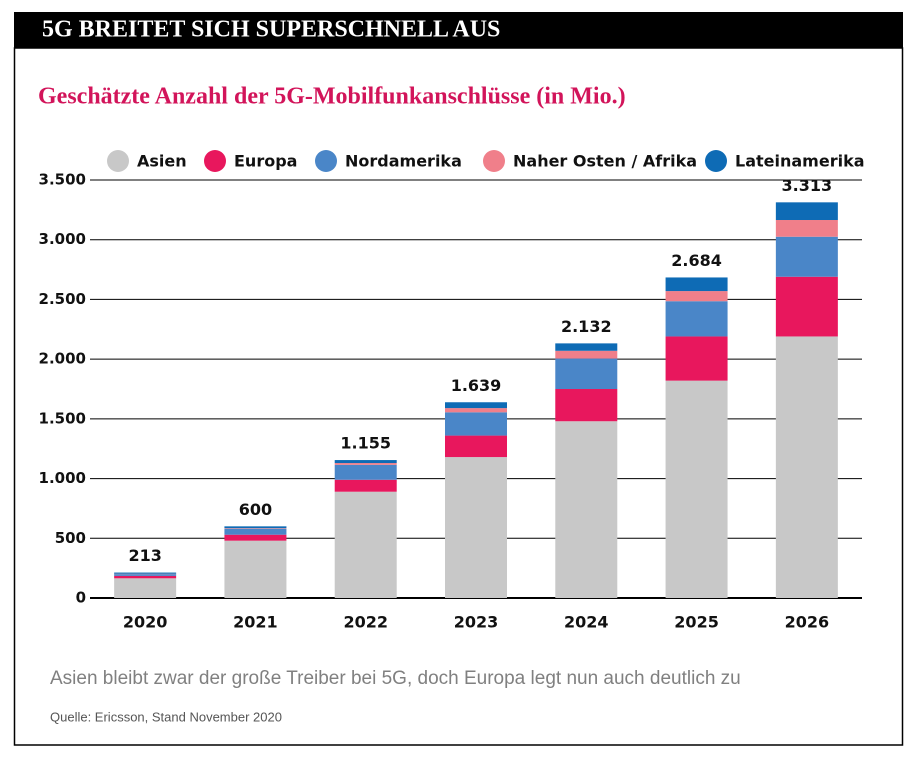 Image resolution: width=913 pixels, height=761 pixels. I want to click on y-tick-label: 2.500, so click(62, 299).